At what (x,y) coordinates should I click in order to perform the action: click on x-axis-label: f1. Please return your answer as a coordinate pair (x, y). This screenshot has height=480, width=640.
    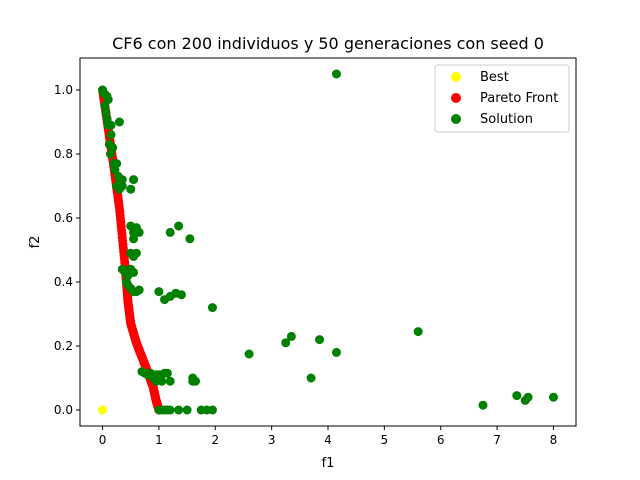
    Looking at the image, I should click on (328, 463).